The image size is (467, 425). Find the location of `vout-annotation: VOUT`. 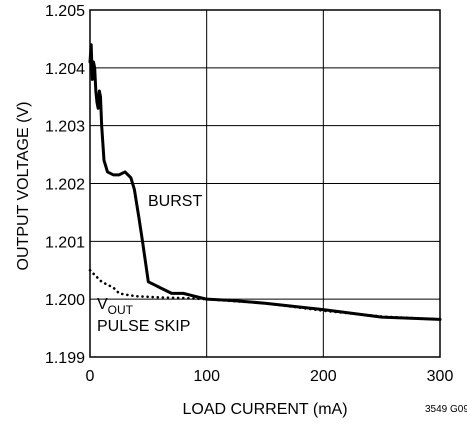

vout-annotation: VOUT is located at coordinates (115, 306).